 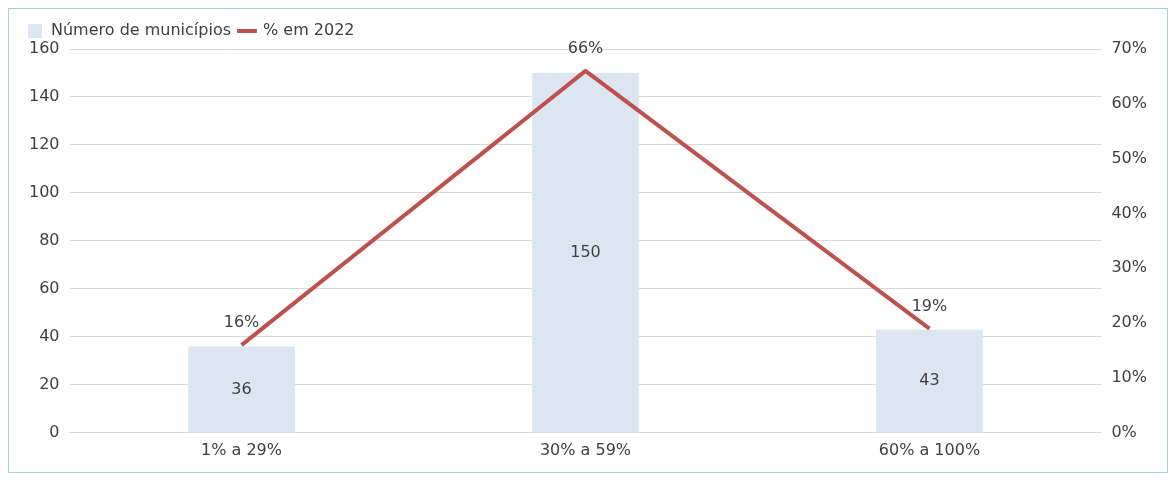 I want to click on y2-tick-label: 20%, so click(x=1129, y=322).